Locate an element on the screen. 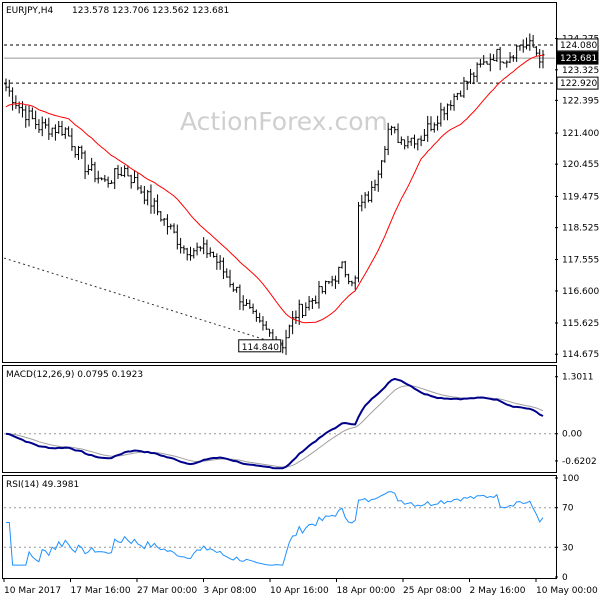 This screenshot has height=600, width=600. rsi-line is located at coordinates (275, 528).